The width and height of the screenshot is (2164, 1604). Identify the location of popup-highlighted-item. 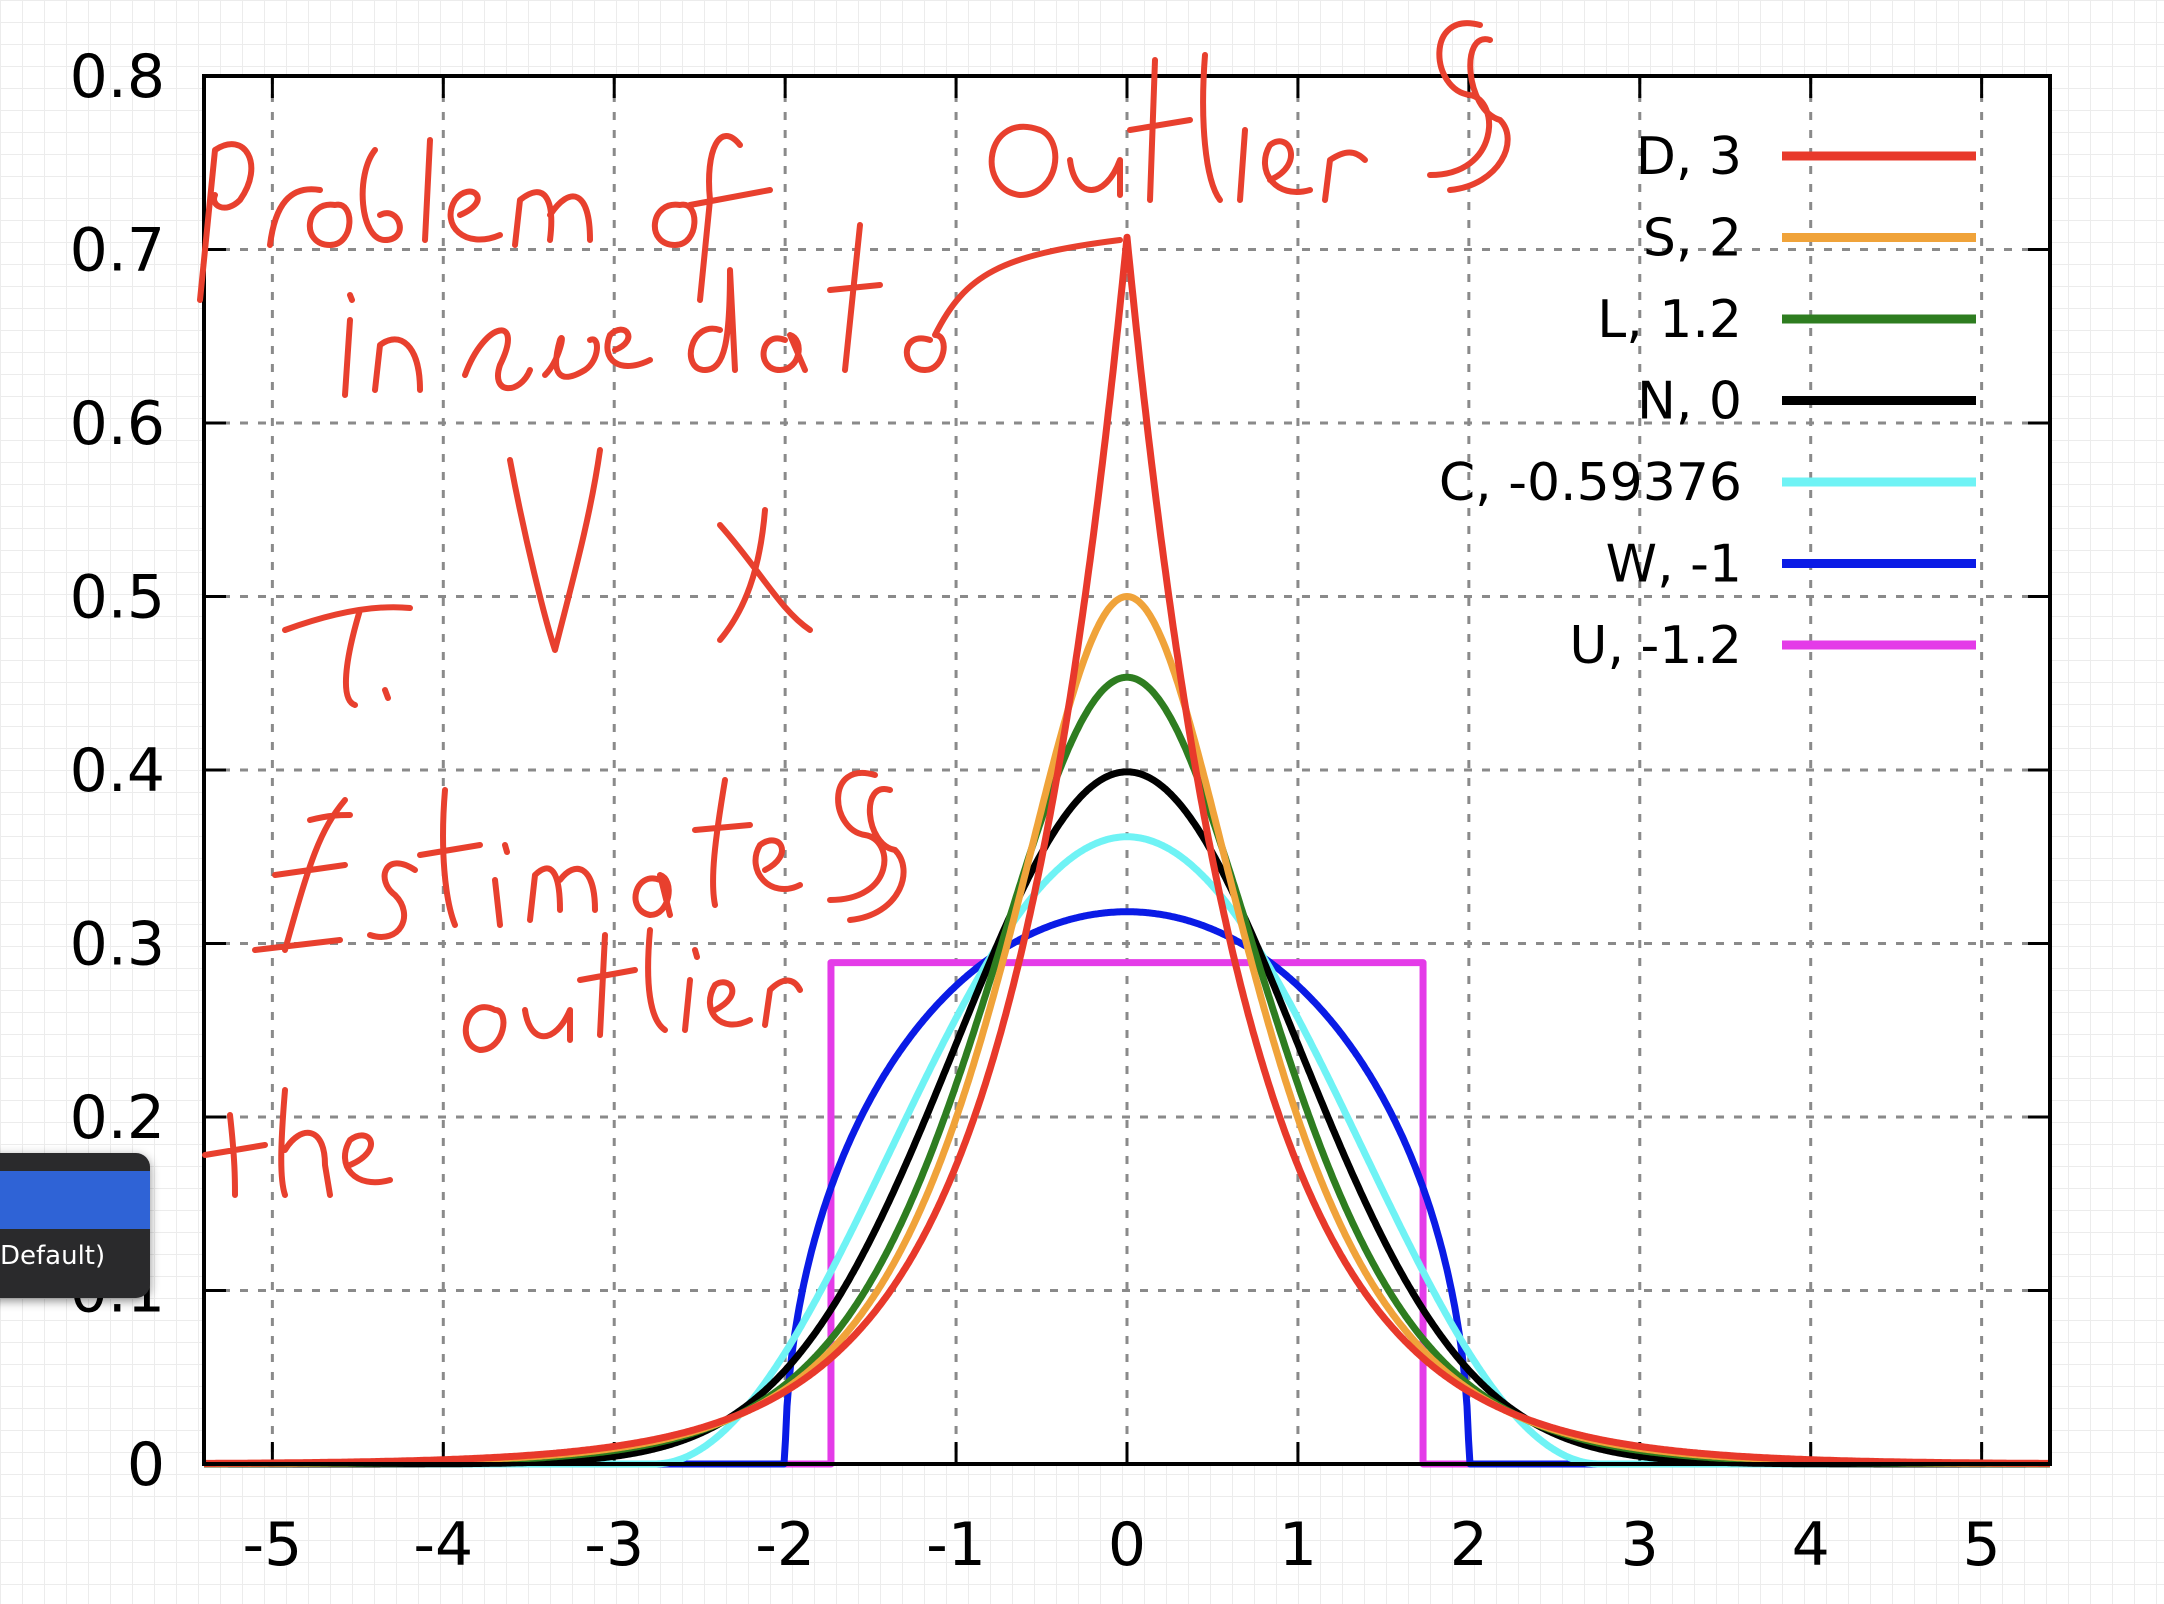
(75, 1200).